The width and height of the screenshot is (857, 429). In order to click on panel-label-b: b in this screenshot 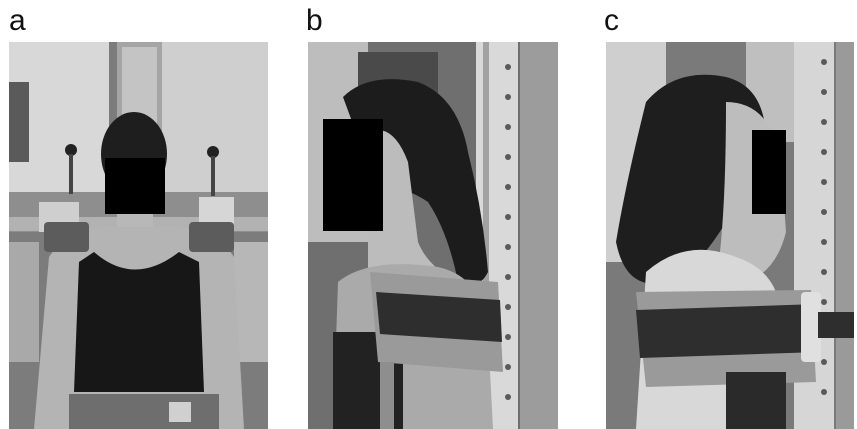, I will do `click(314, 20)`.